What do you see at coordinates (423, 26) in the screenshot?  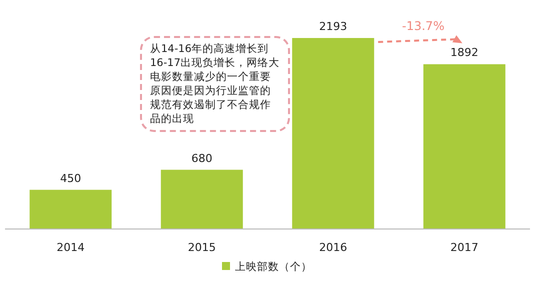 I see `text: -13.7%` at bounding box center [423, 26].